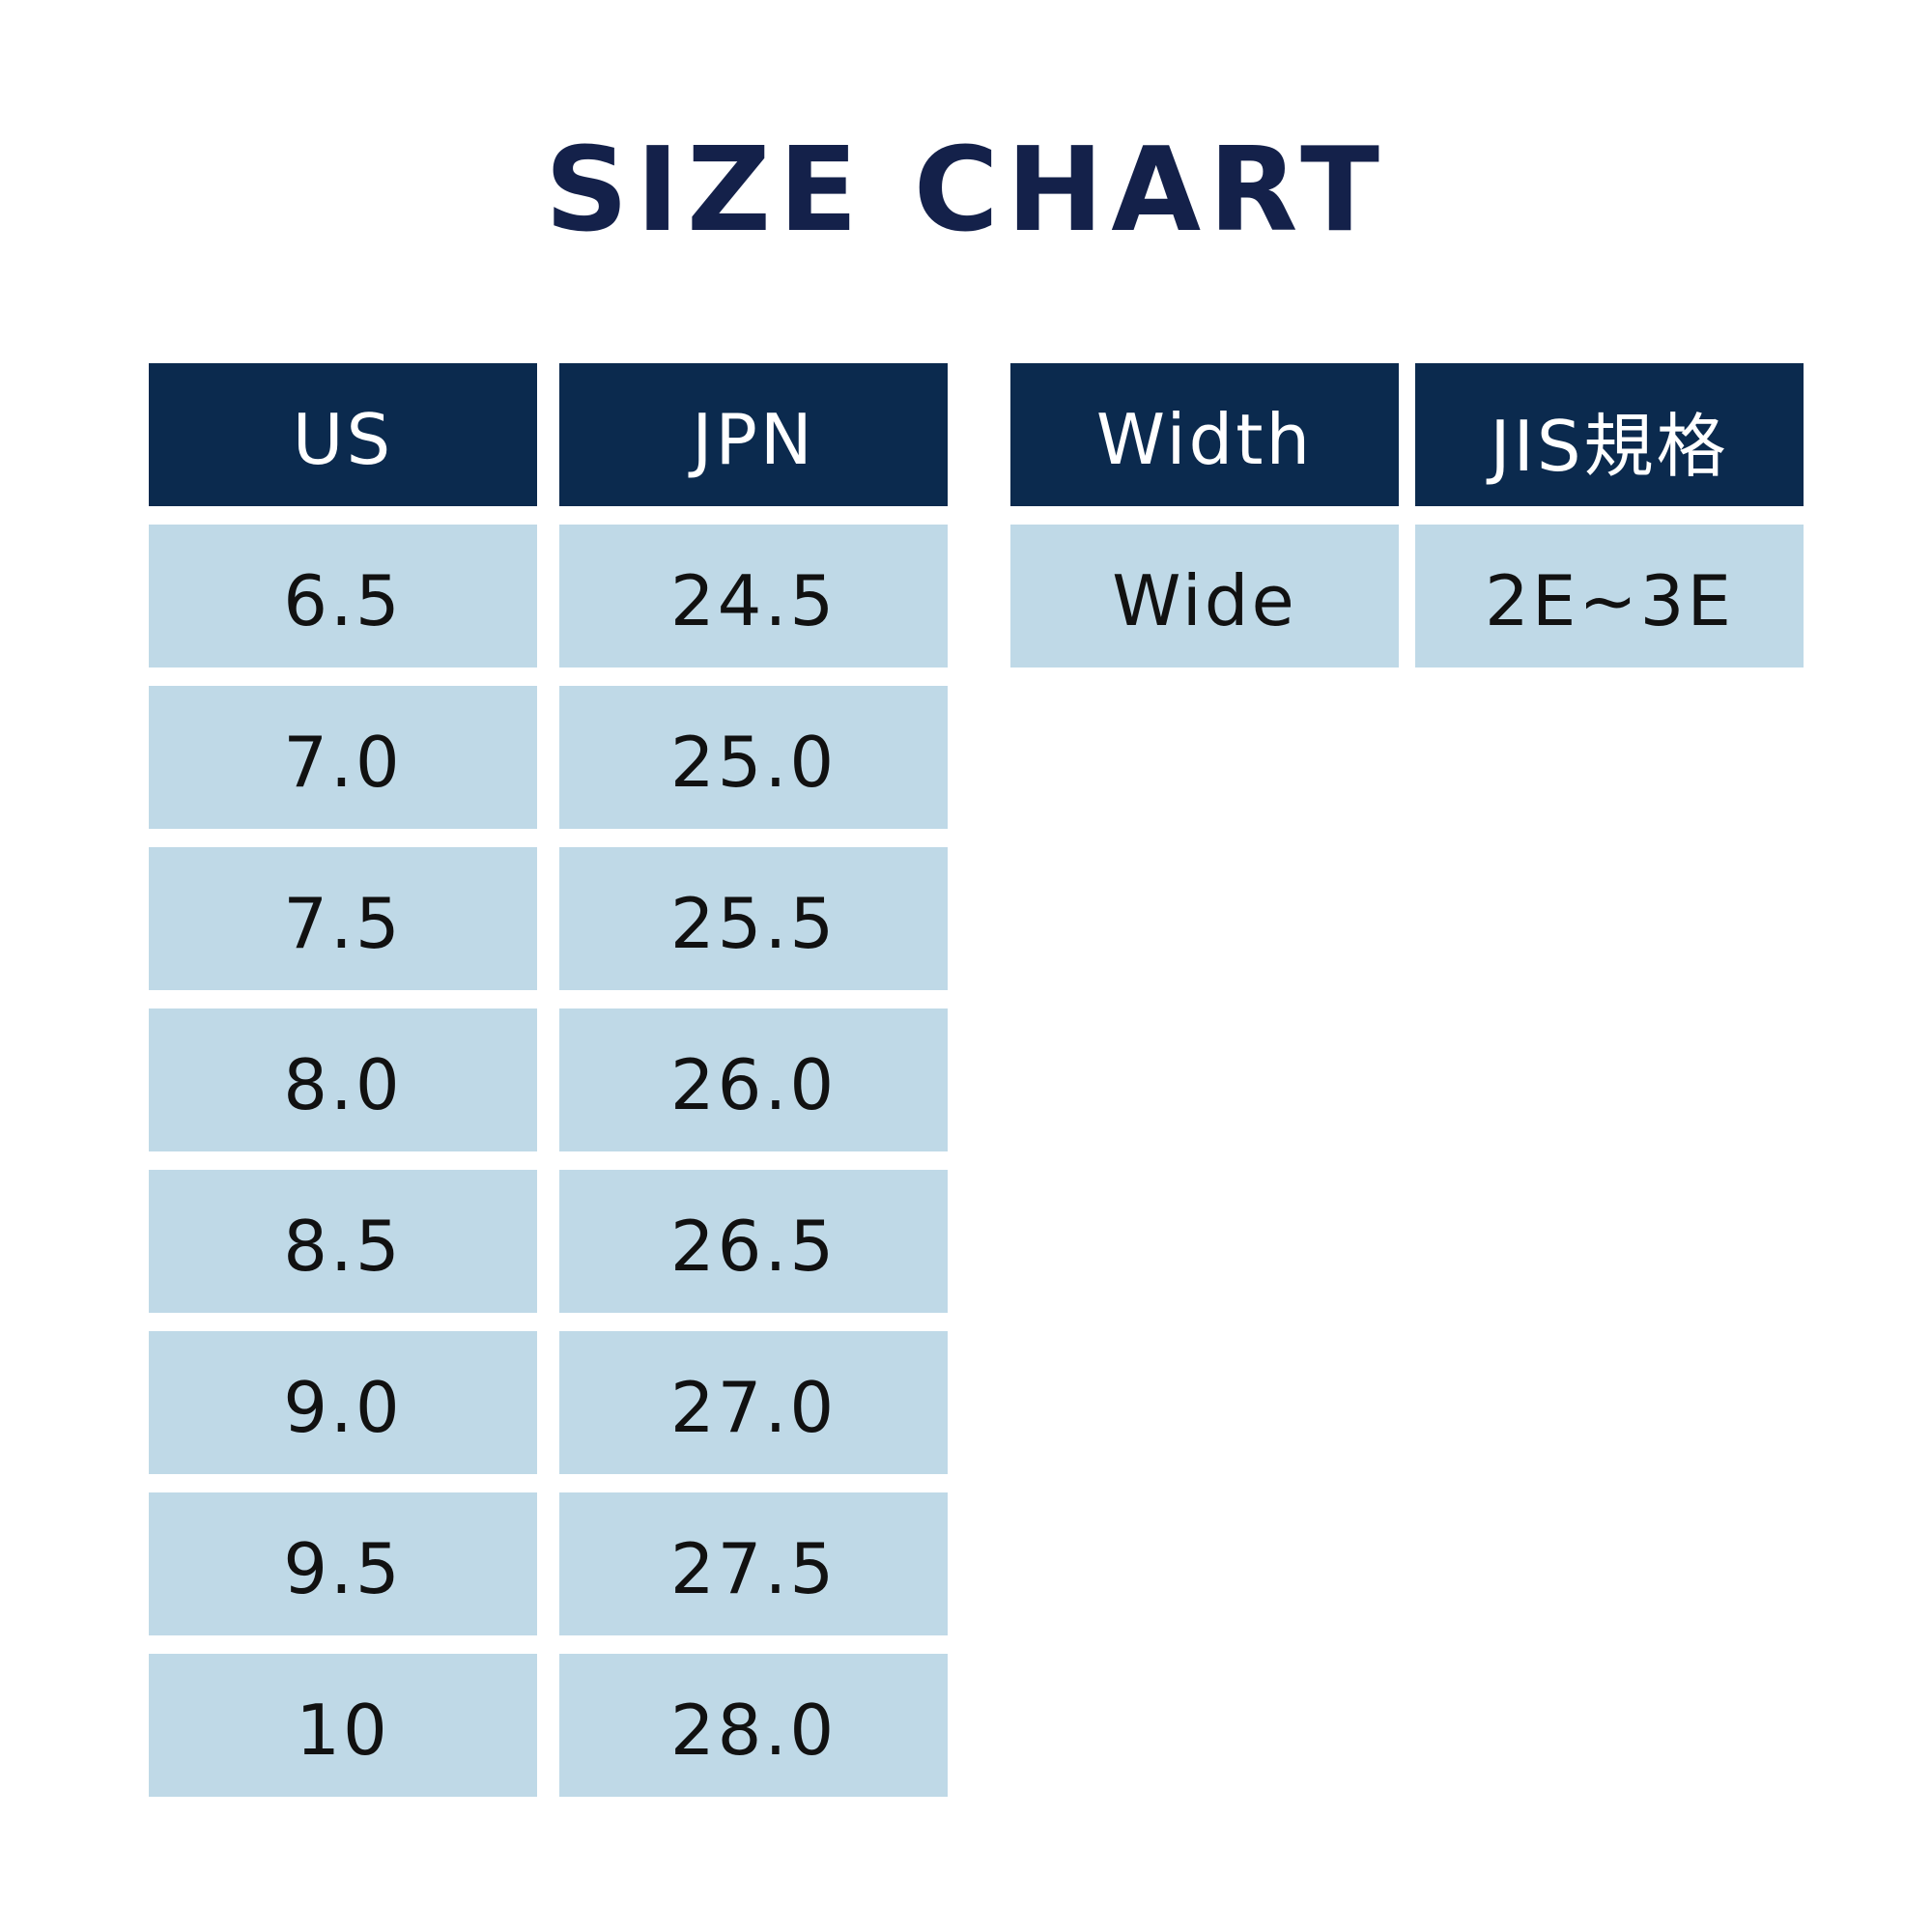 The width and height of the screenshot is (1932, 1932). I want to click on jpn-size-cell: 24.5, so click(753, 596).